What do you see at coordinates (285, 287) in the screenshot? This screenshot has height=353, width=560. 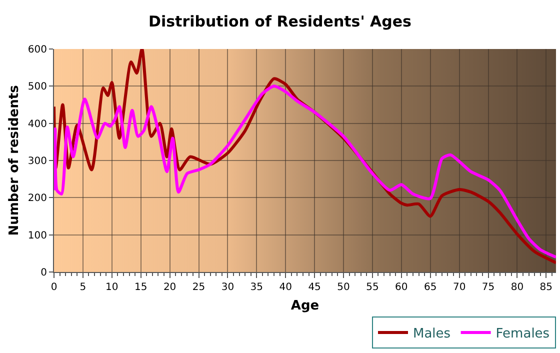 I see `x-tick-label: 40` at bounding box center [285, 287].